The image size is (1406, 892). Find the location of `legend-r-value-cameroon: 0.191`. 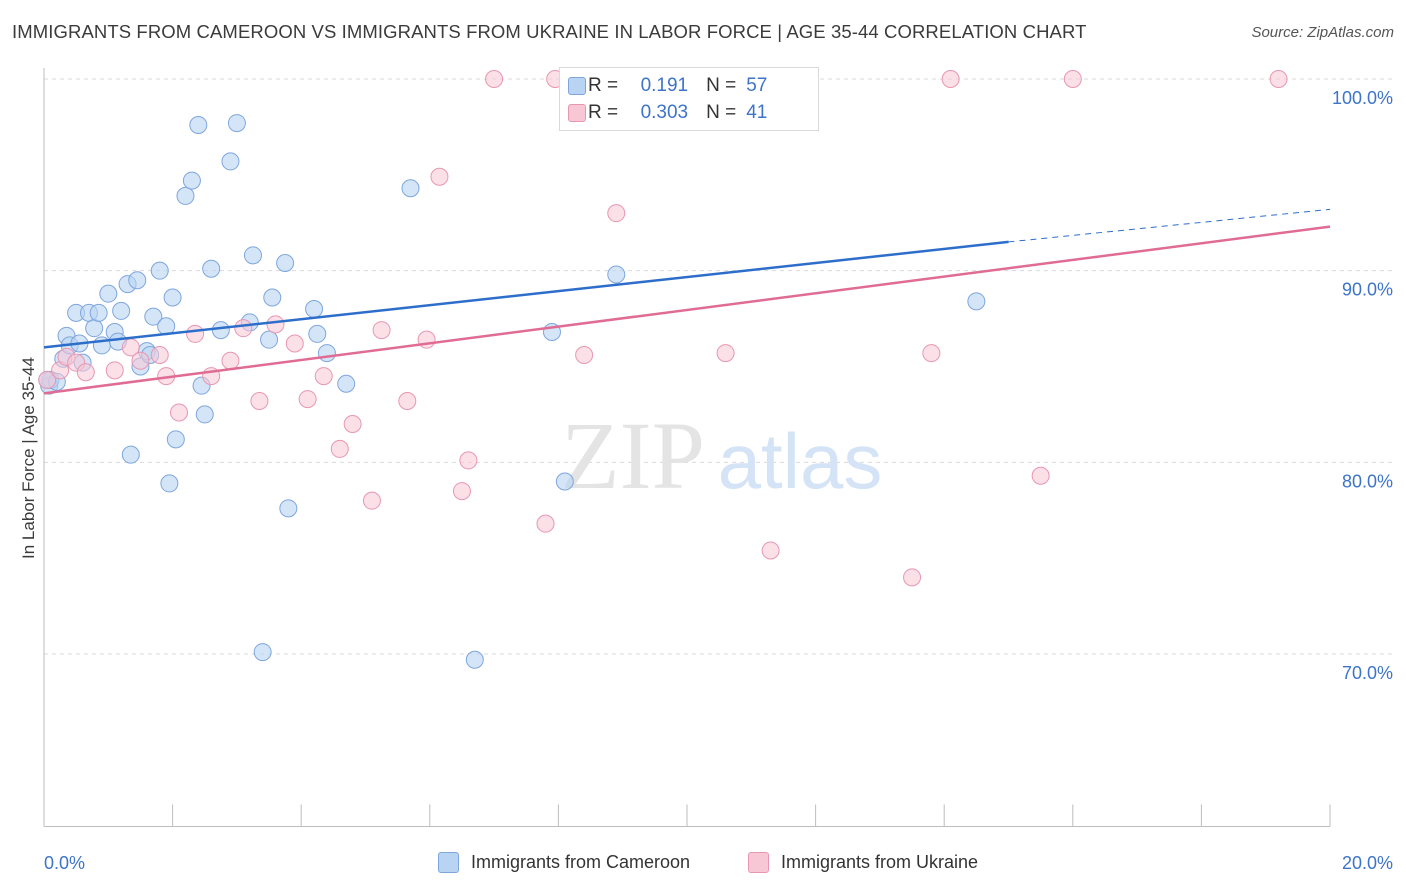

legend-r-value-cameroon: 0.191 is located at coordinates (664, 85).